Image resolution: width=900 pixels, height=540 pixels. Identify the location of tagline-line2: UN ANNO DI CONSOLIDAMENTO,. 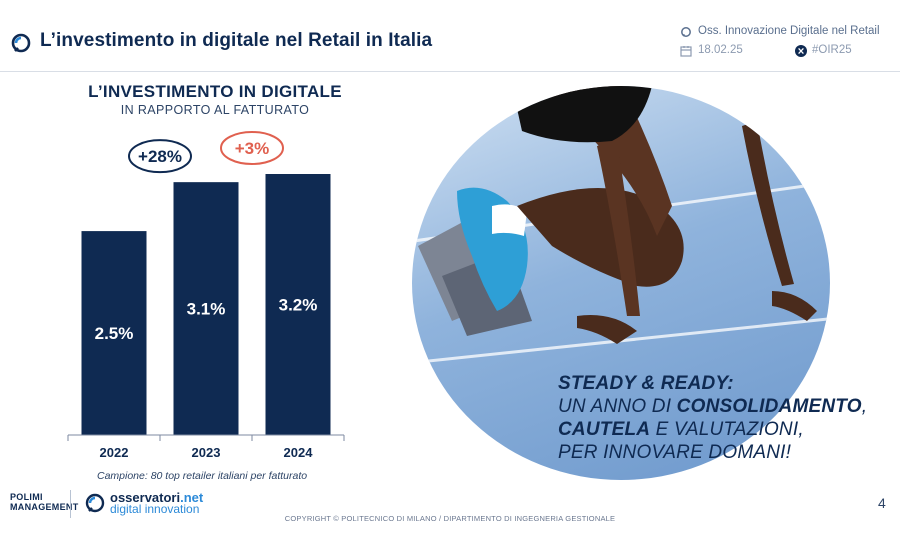
(712, 406).